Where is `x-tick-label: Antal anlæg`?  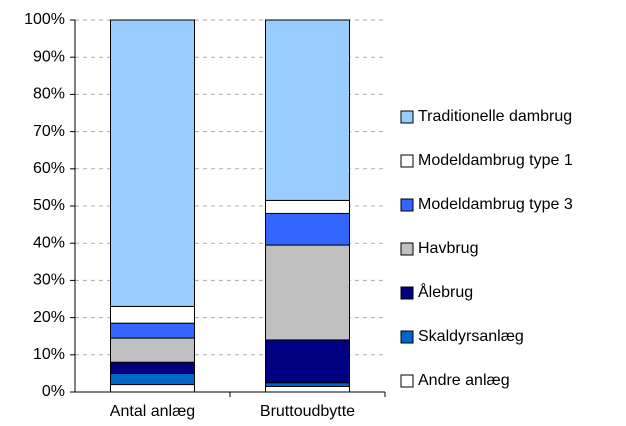 x-tick-label: Antal anlæg is located at coordinates (152, 411).